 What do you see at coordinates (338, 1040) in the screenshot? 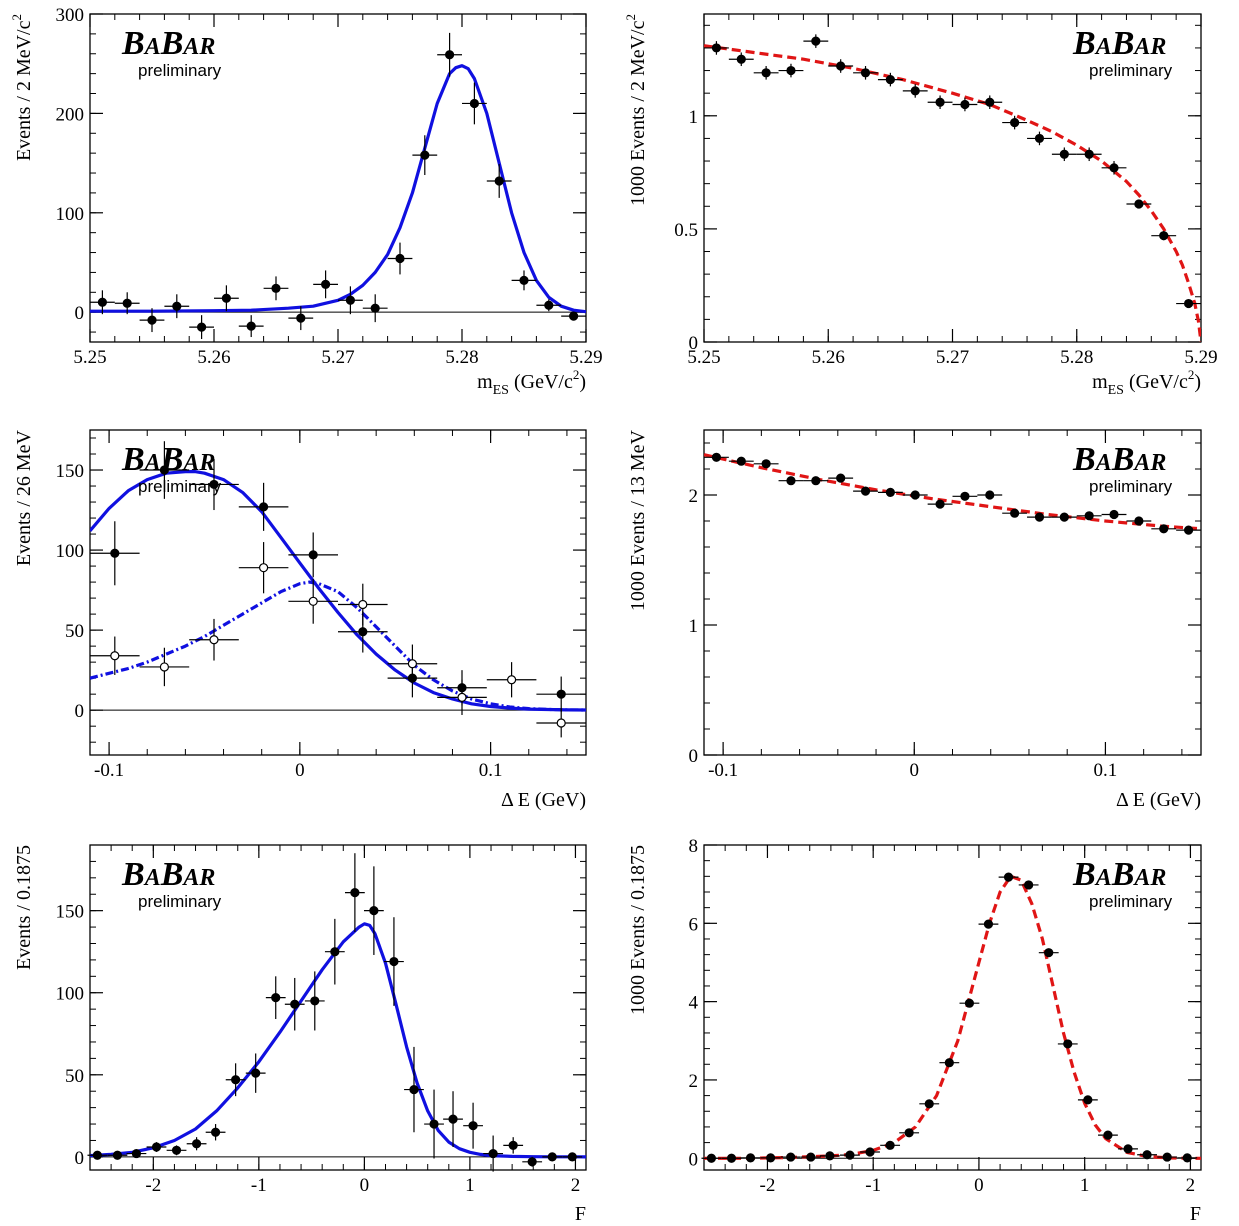
I see `signal-fit-curve` at bounding box center [338, 1040].